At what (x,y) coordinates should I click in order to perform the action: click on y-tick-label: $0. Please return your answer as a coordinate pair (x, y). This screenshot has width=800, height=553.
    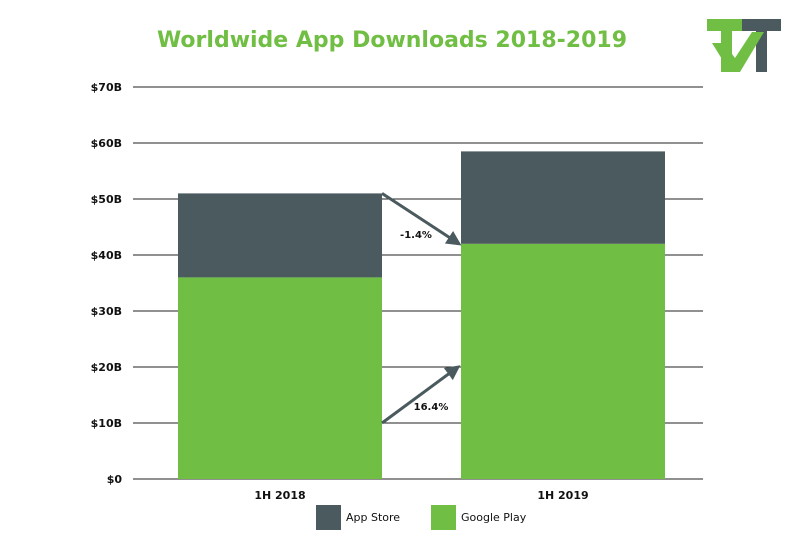
    Looking at the image, I should click on (115, 479).